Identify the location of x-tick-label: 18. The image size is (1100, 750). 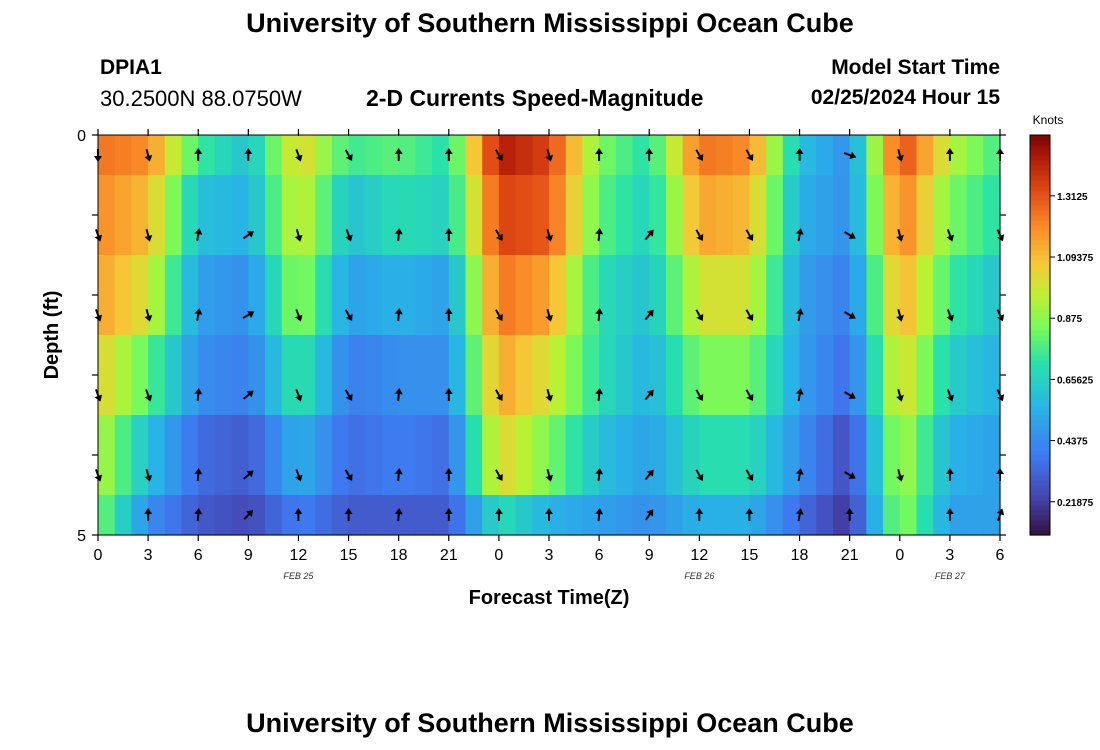
(399, 555).